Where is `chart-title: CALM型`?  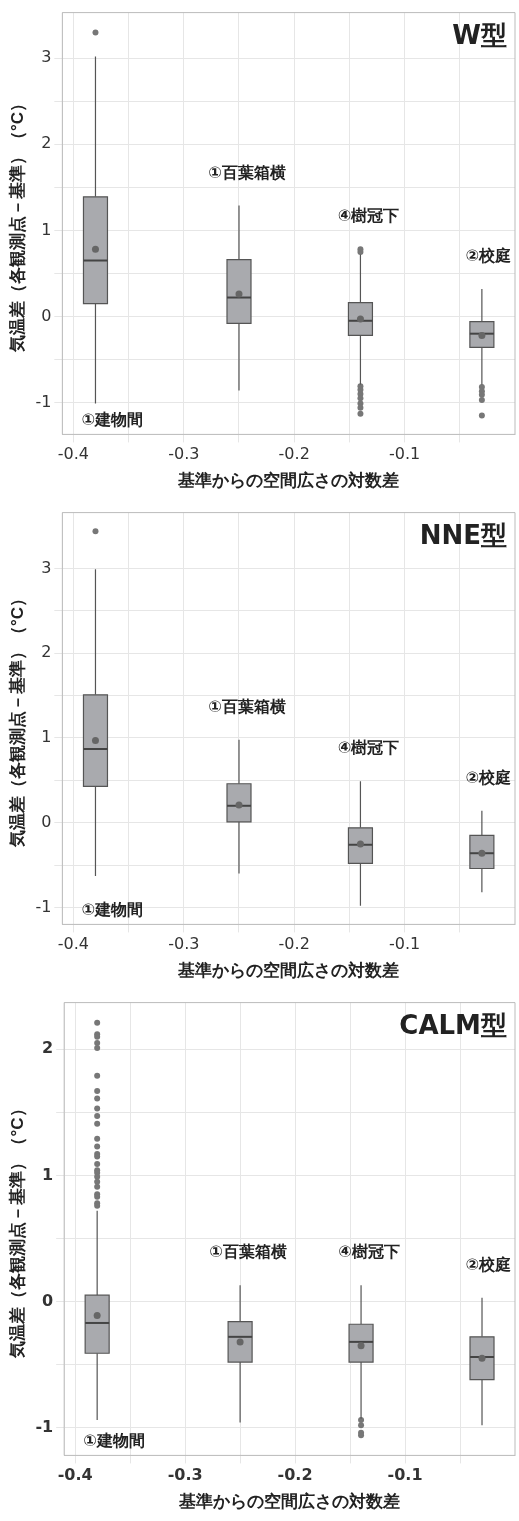 chart-title: CALM型 is located at coordinates (453, 1025).